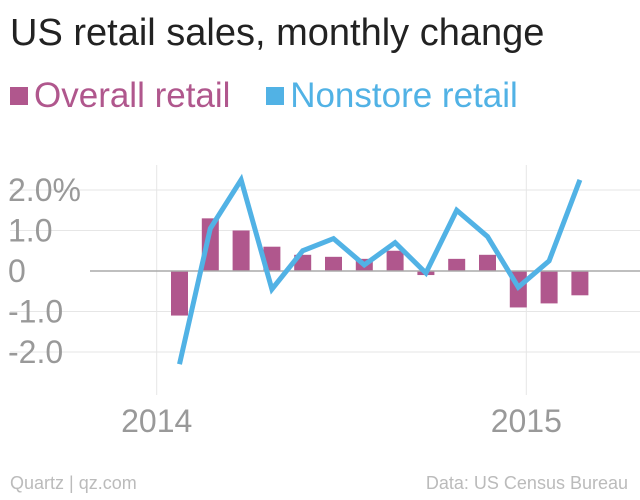  Describe the element at coordinates (73, 483) in the screenshot. I see `source-credit: Quartz | qz.com` at that location.